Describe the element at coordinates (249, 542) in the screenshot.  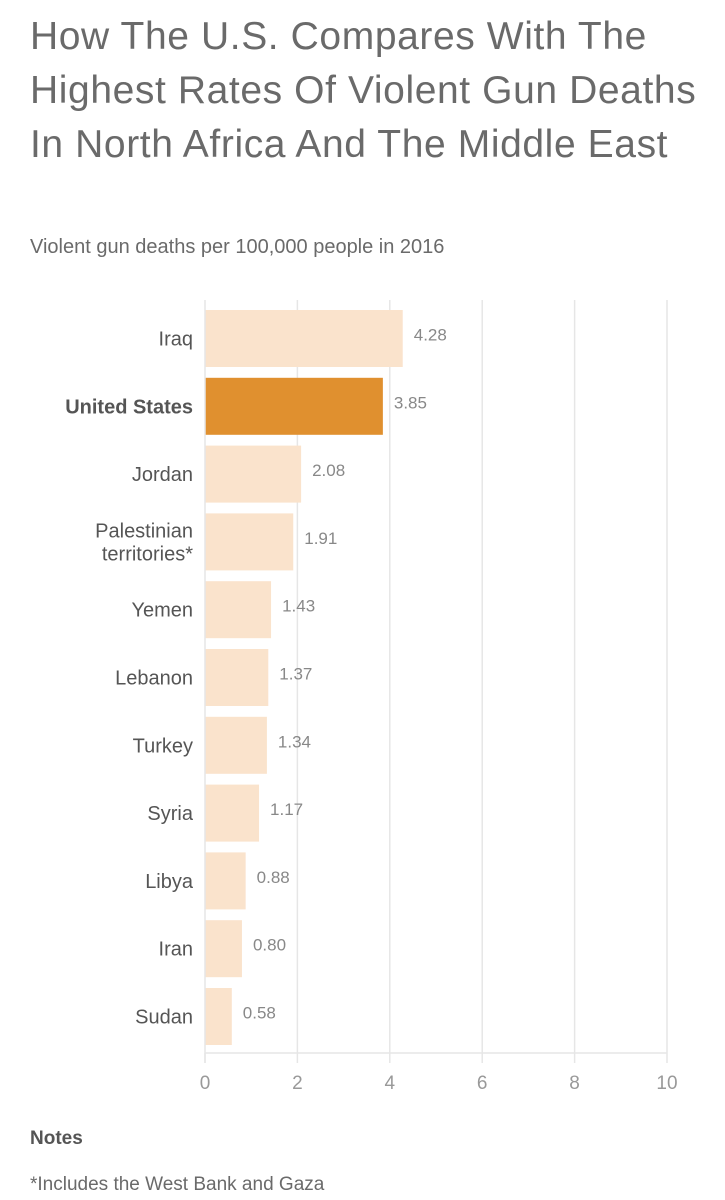
I see `bar-palestinian-territories-` at that location.